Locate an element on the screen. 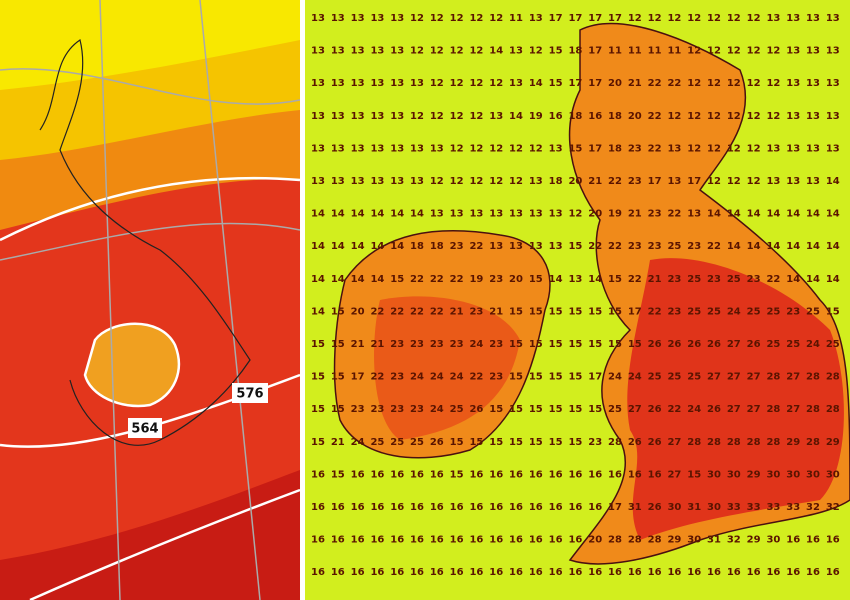 Image resolution: width=850 pixels, height=600 pixels. divider is located at coordinates (302, 300).